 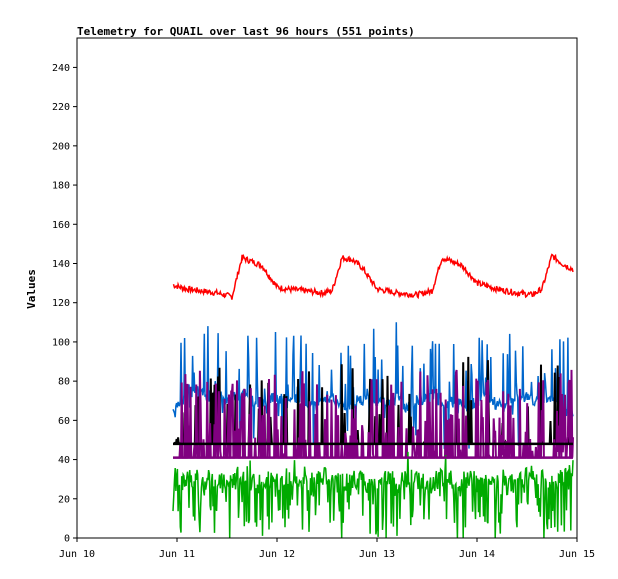 I want to click on y-tick-label: 0, so click(x=67, y=539).